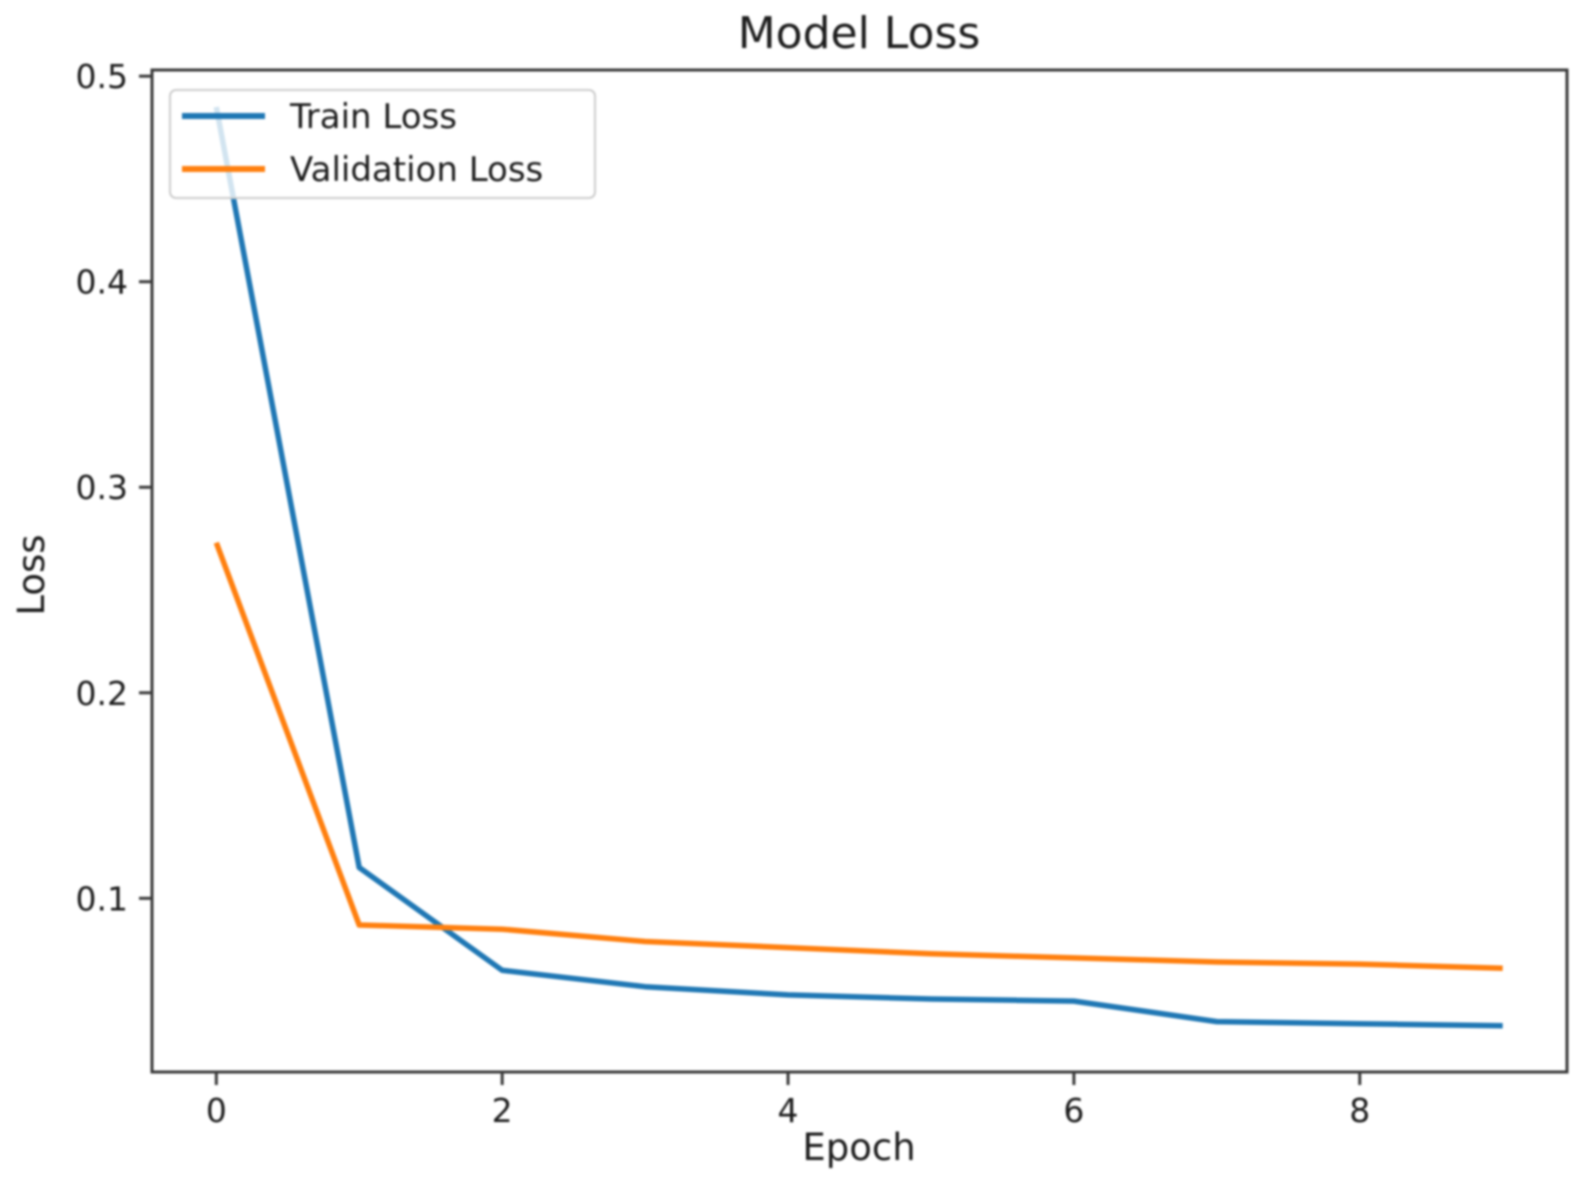 Image resolution: width=1591 pixels, height=1190 pixels. Describe the element at coordinates (859, 33) in the screenshot. I see `chart-title: Model Loss` at that location.